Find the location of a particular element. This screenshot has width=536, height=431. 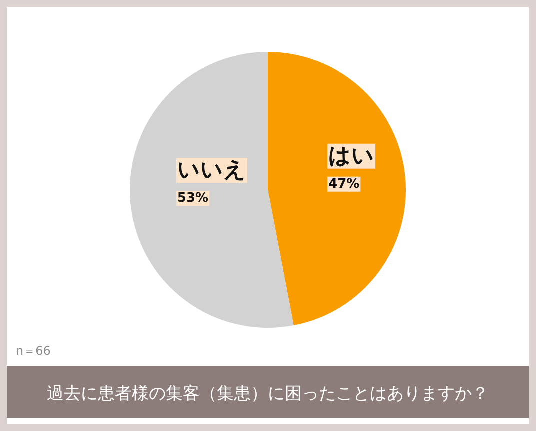

slice-label: はい is located at coordinates (351, 156).